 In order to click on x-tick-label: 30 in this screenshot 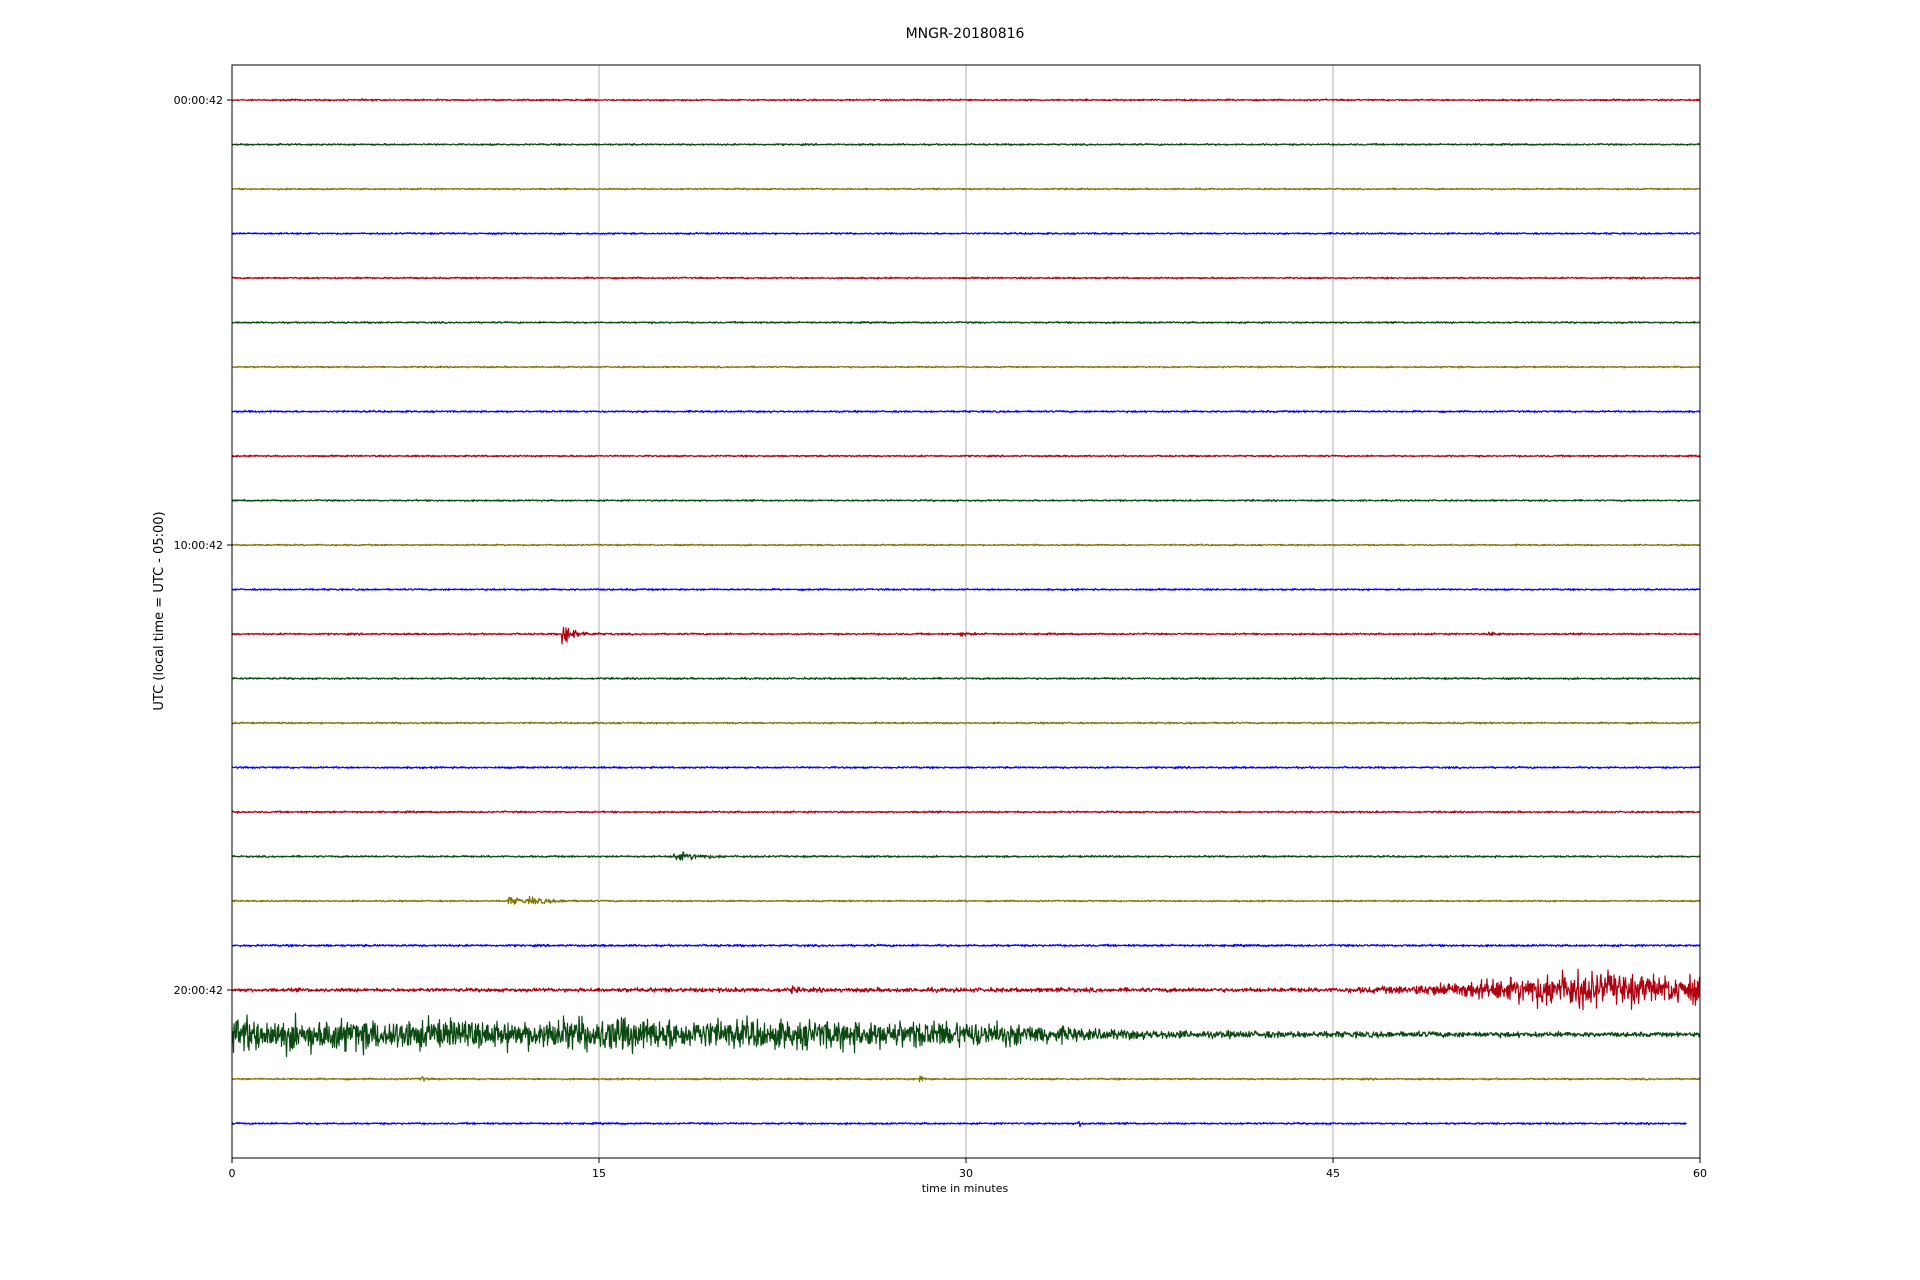, I will do `click(966, 1173)`.